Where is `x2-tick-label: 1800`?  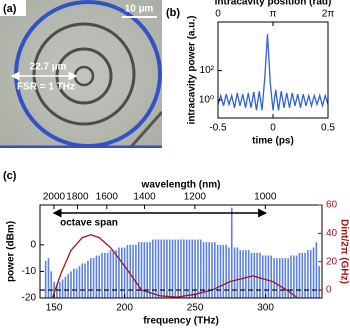 x2-tick-label: 1800 is located at coordinates (77, 197).